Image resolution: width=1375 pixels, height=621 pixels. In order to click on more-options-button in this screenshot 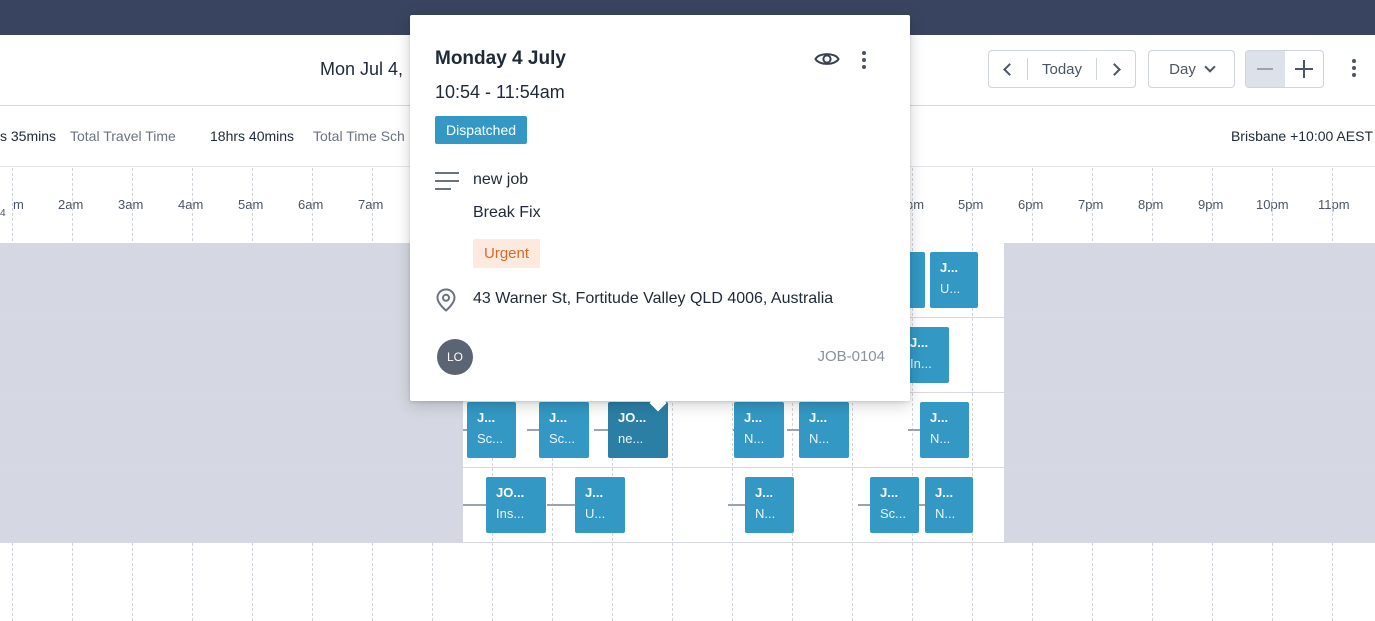, I will do `click(1354, 68)`.